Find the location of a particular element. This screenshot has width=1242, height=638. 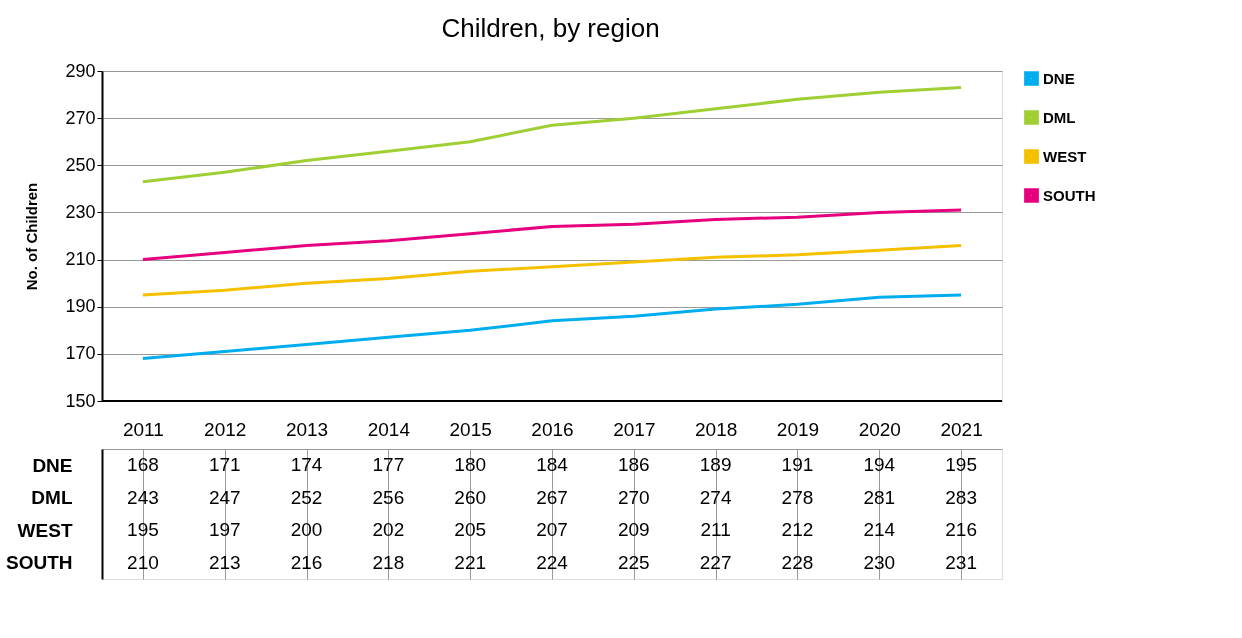

data-label: 212 is located at coordinates (797, 530).